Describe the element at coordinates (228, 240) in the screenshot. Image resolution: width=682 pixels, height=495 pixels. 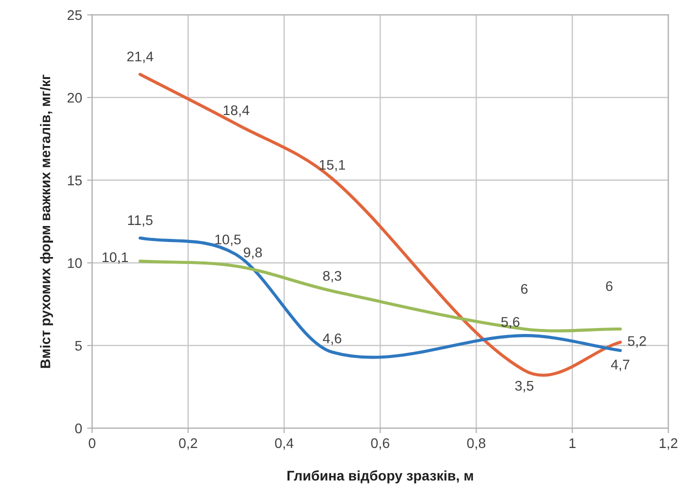
I see `data-label: 10,5` at that location.